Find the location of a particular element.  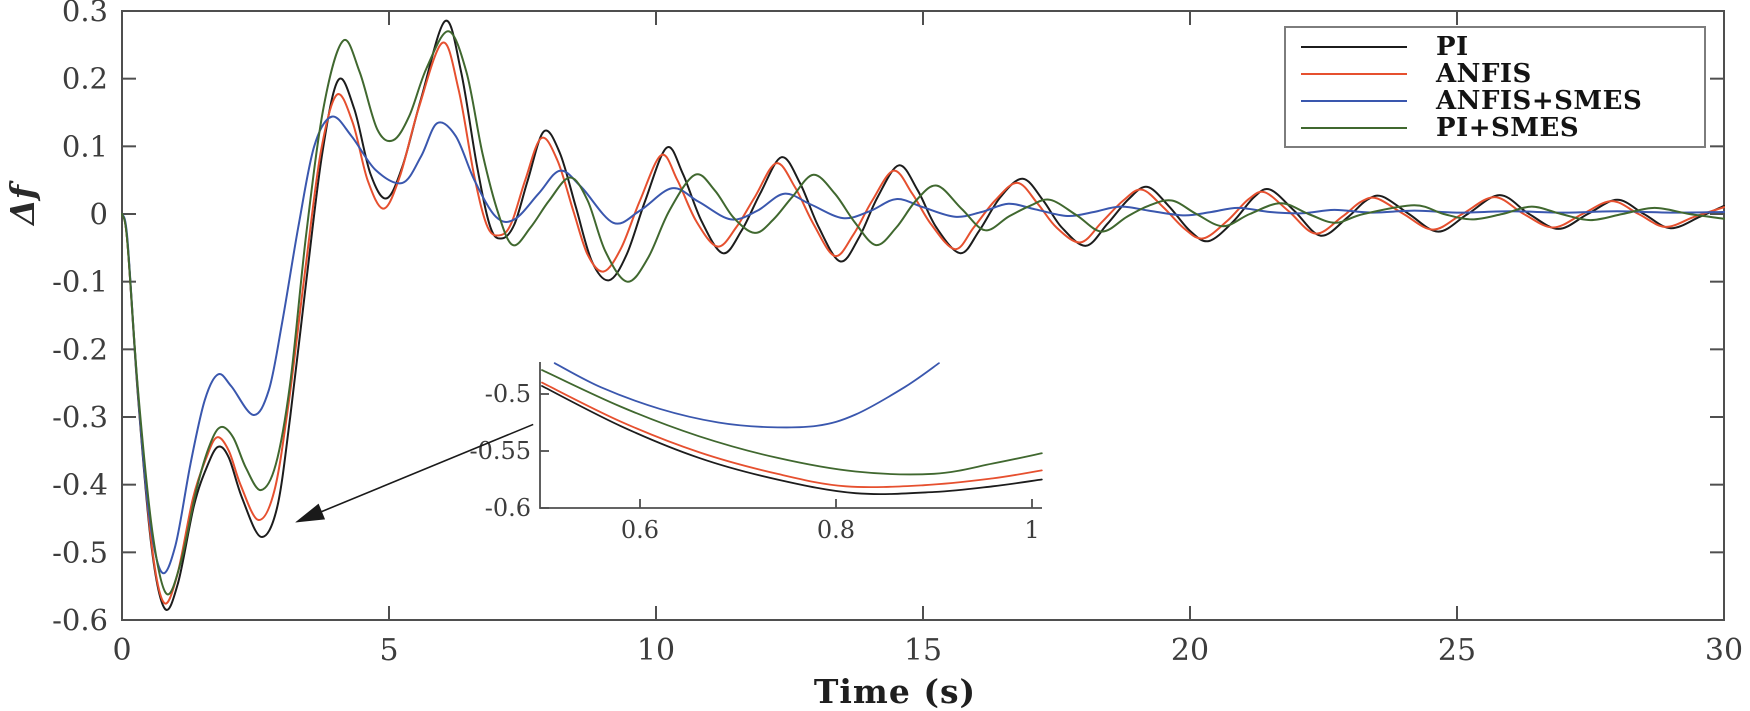

inset-y-tick-label: -0.5 is located at coordinates (508, 394).